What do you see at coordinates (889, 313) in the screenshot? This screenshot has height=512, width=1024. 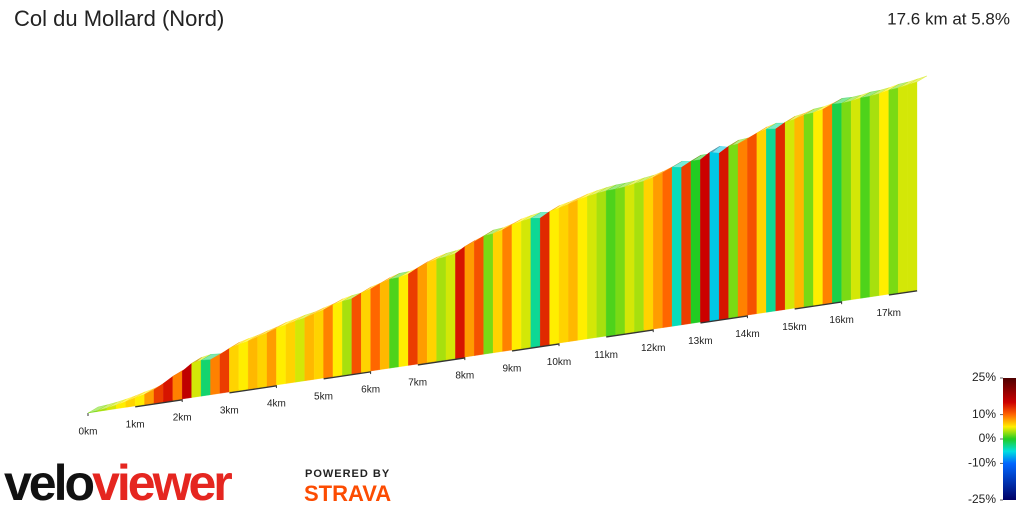 I see `x-tick-label: 17km` at bounding box center [889, 313].